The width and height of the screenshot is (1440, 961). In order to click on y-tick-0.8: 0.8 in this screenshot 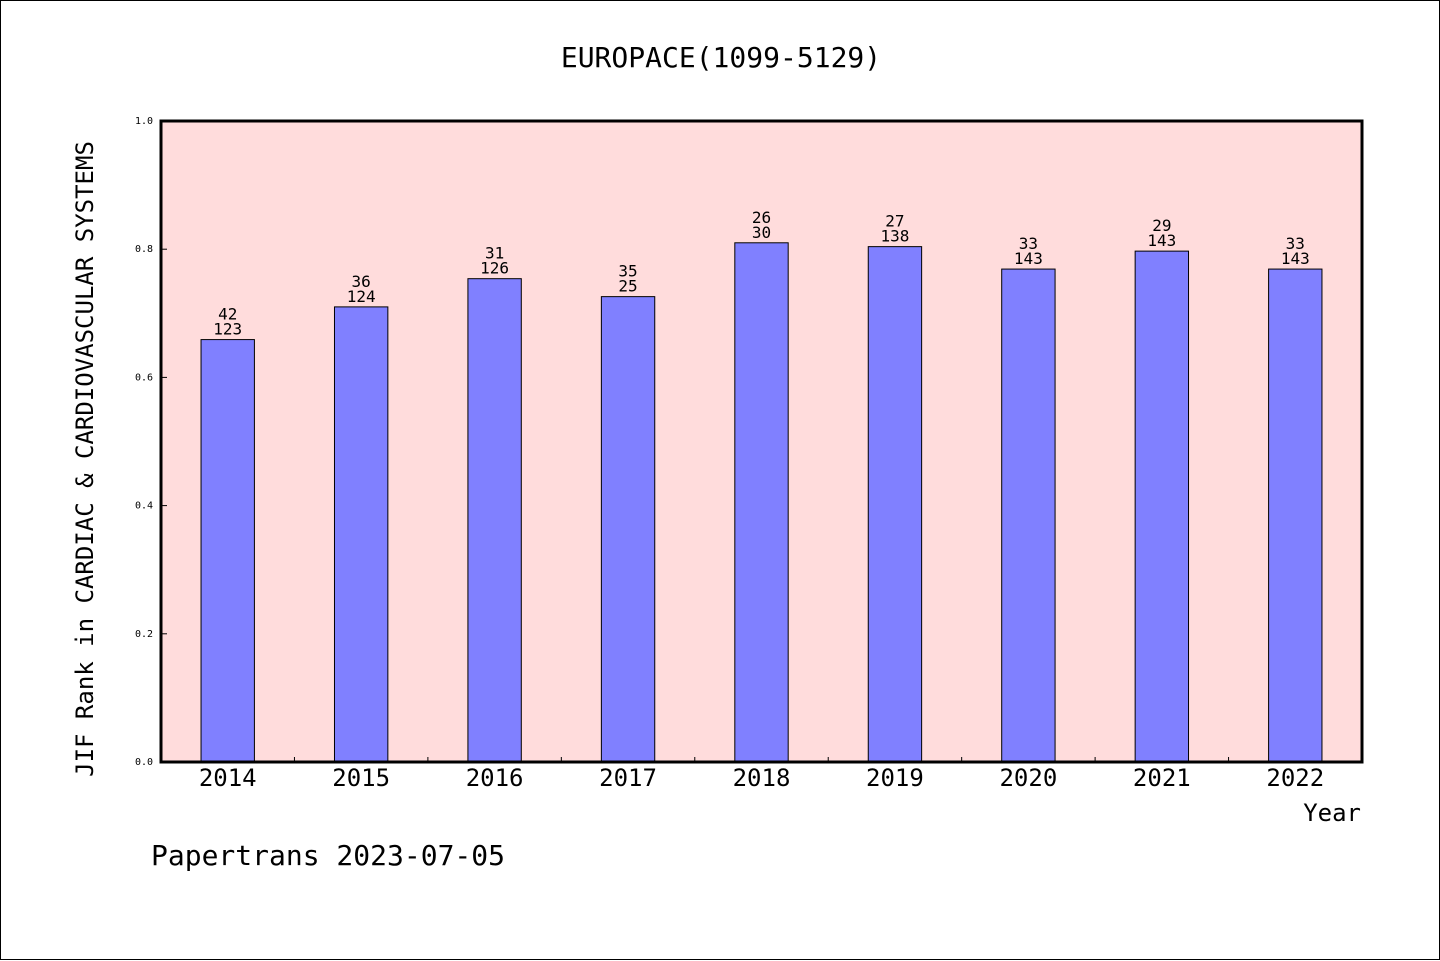, I will do `click(144, 249)`.